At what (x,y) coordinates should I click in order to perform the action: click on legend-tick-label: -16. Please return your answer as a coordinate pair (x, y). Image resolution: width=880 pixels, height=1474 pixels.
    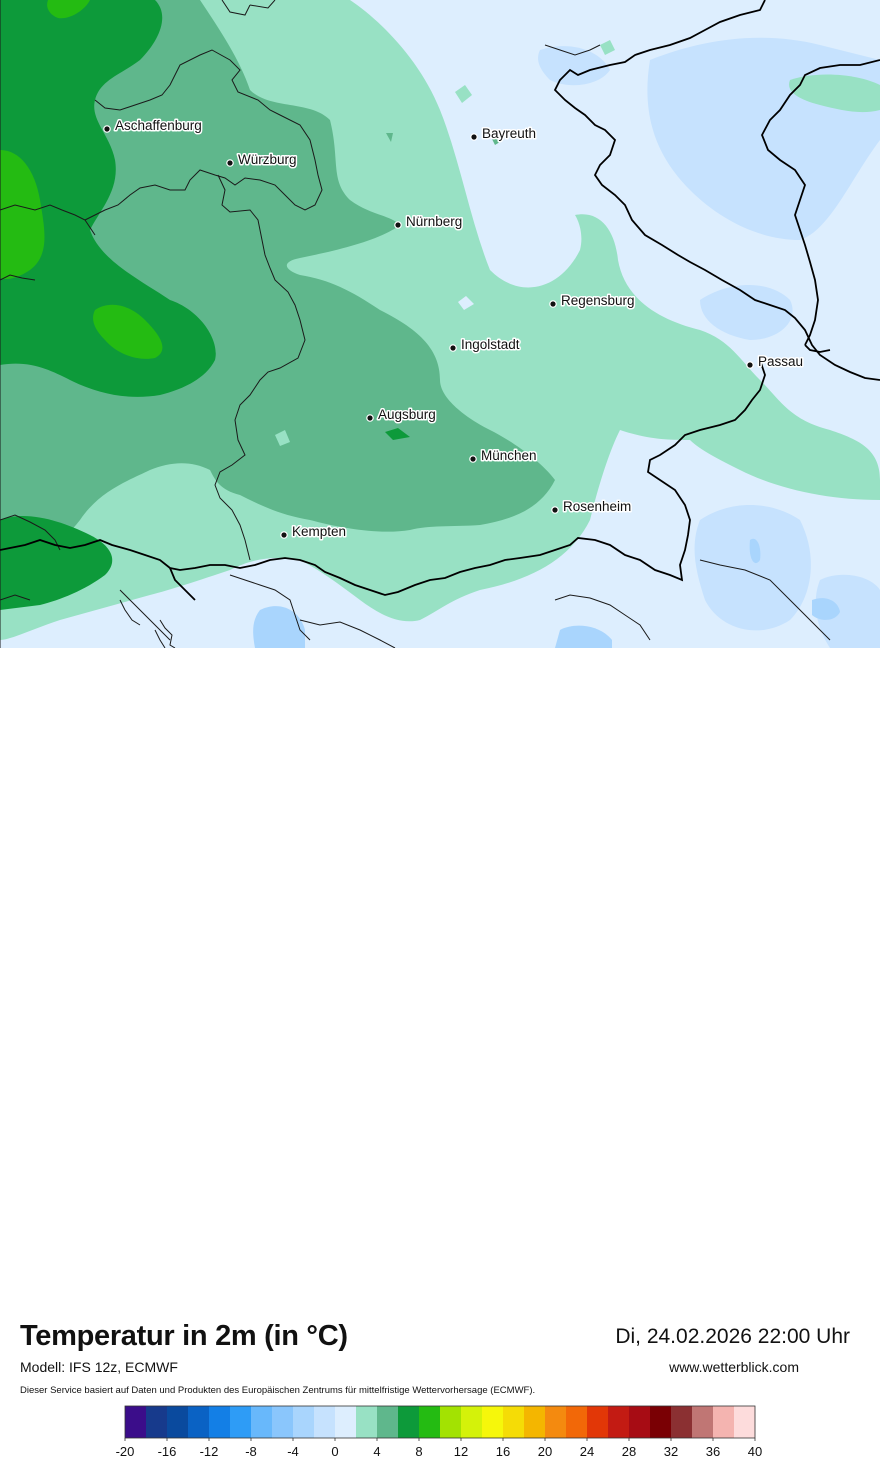
    Looking at the image, I should click on (167, 1451).